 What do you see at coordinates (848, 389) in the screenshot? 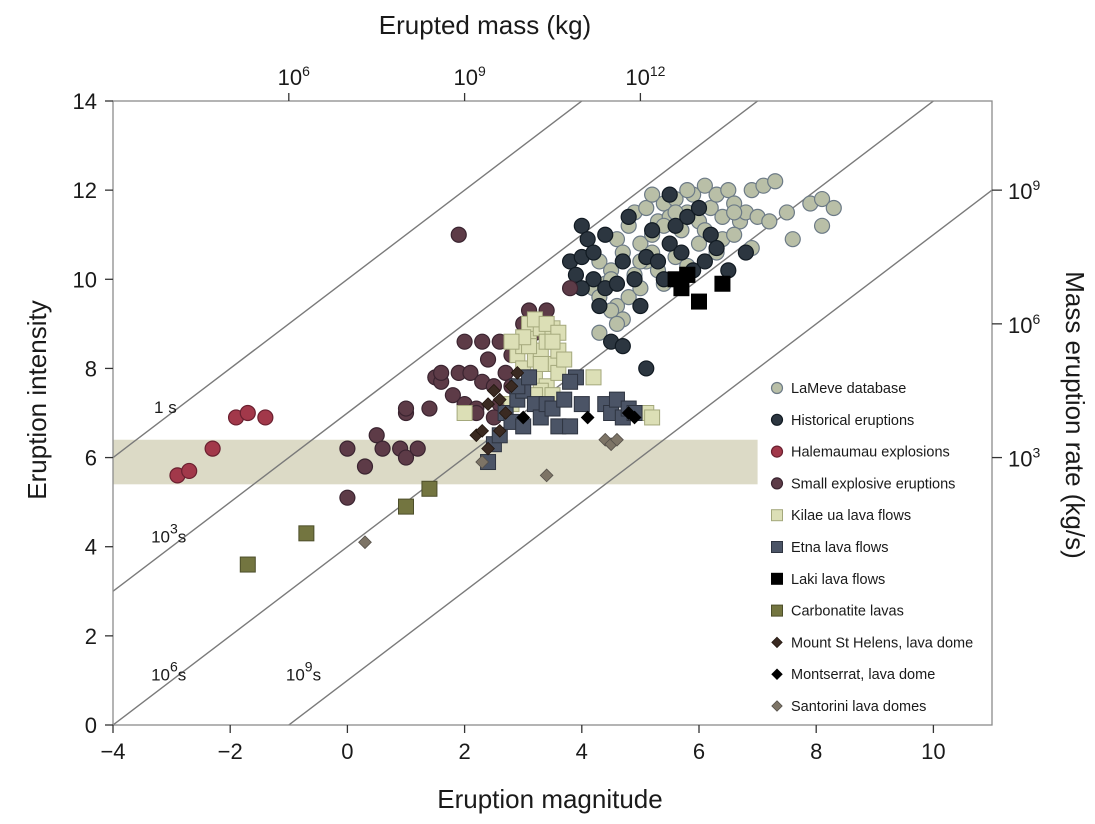
I see `legend-label: LaMeve database` at bounding box center [848, 389].